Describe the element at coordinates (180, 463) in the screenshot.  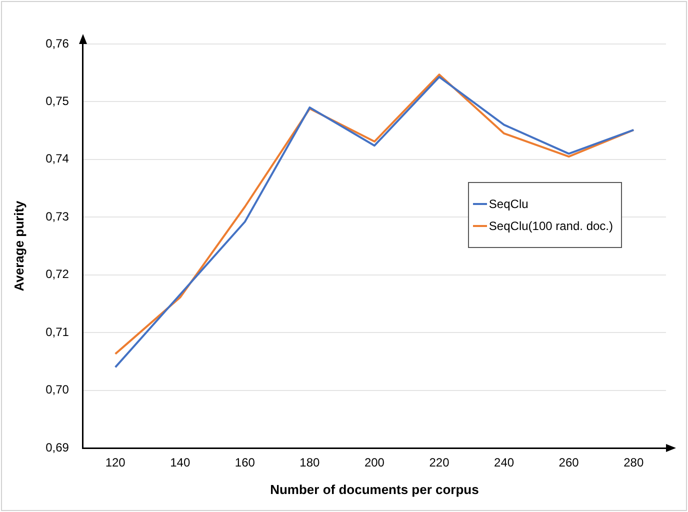
I see `x-tick-label: 140` at that location.